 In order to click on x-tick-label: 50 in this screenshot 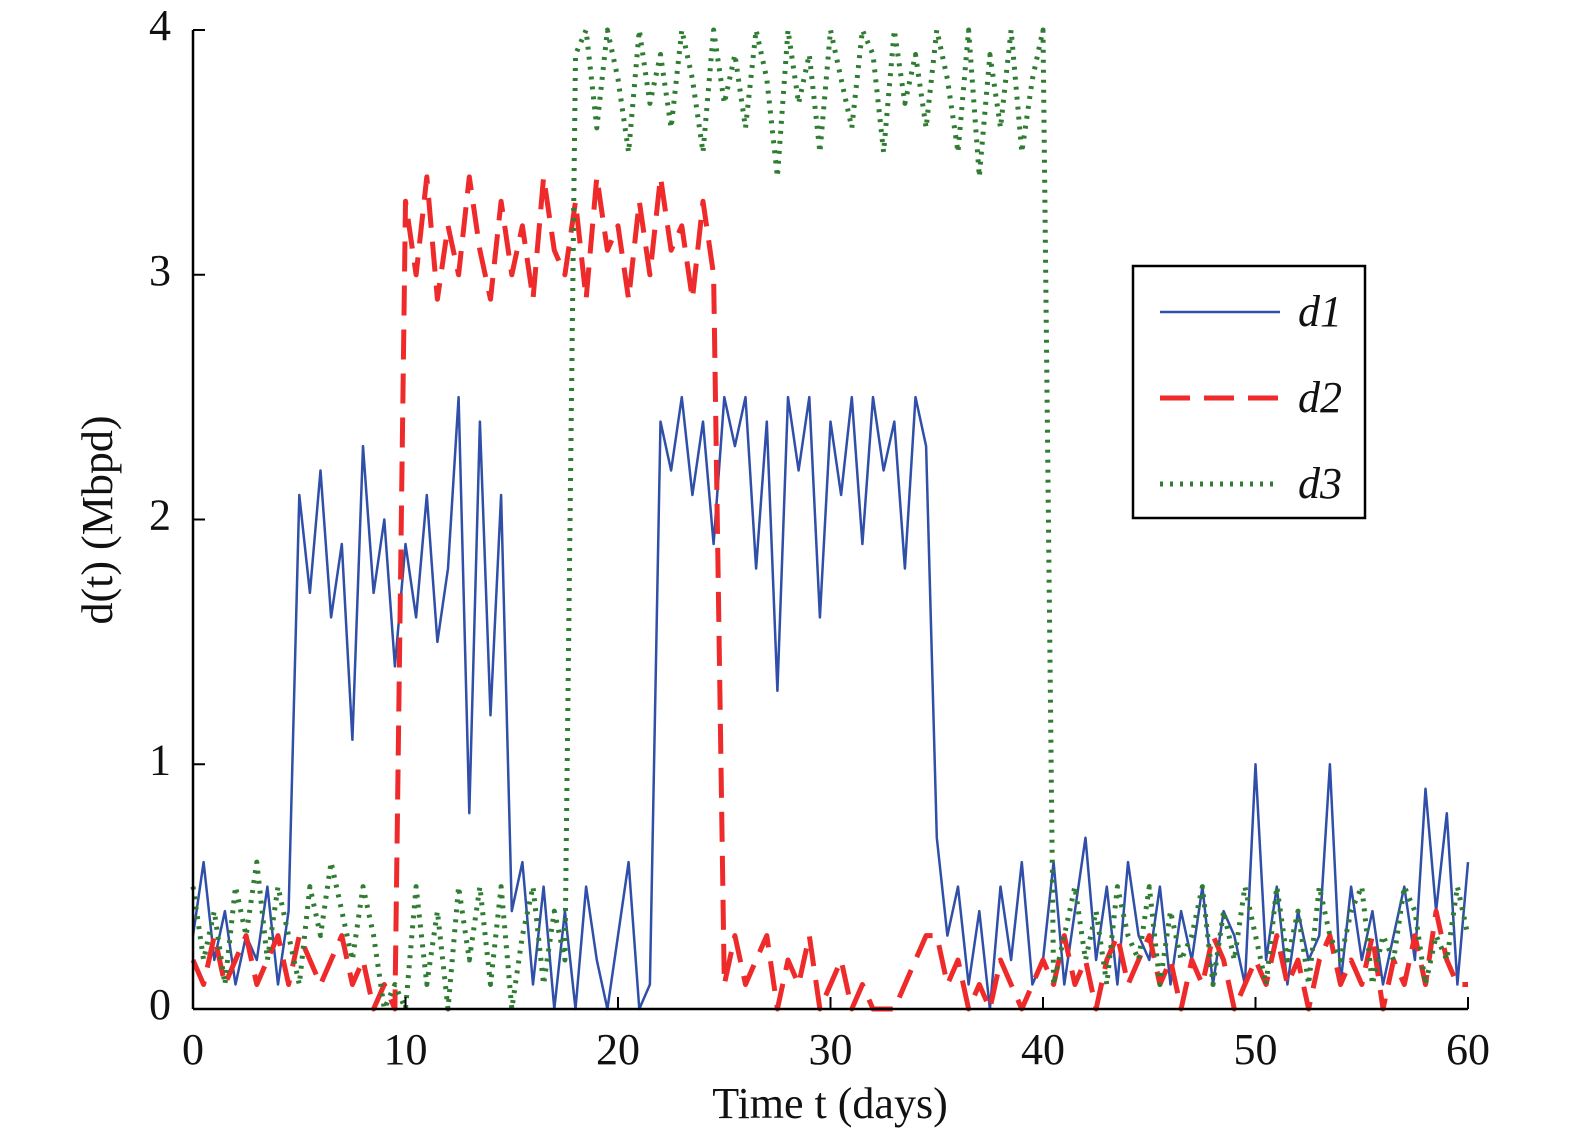, I will do `click(1256, 1049)`.